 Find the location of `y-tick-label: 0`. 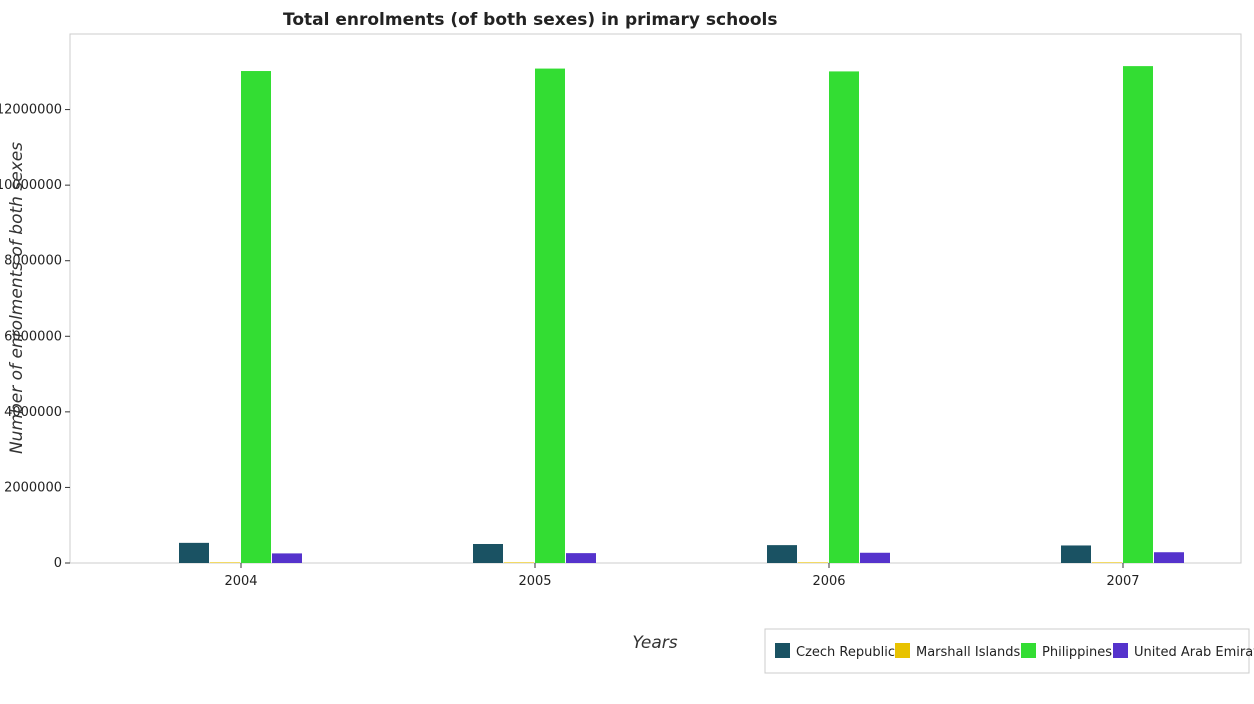

y-tick-label: 0 is located at coordinates (58, 563).